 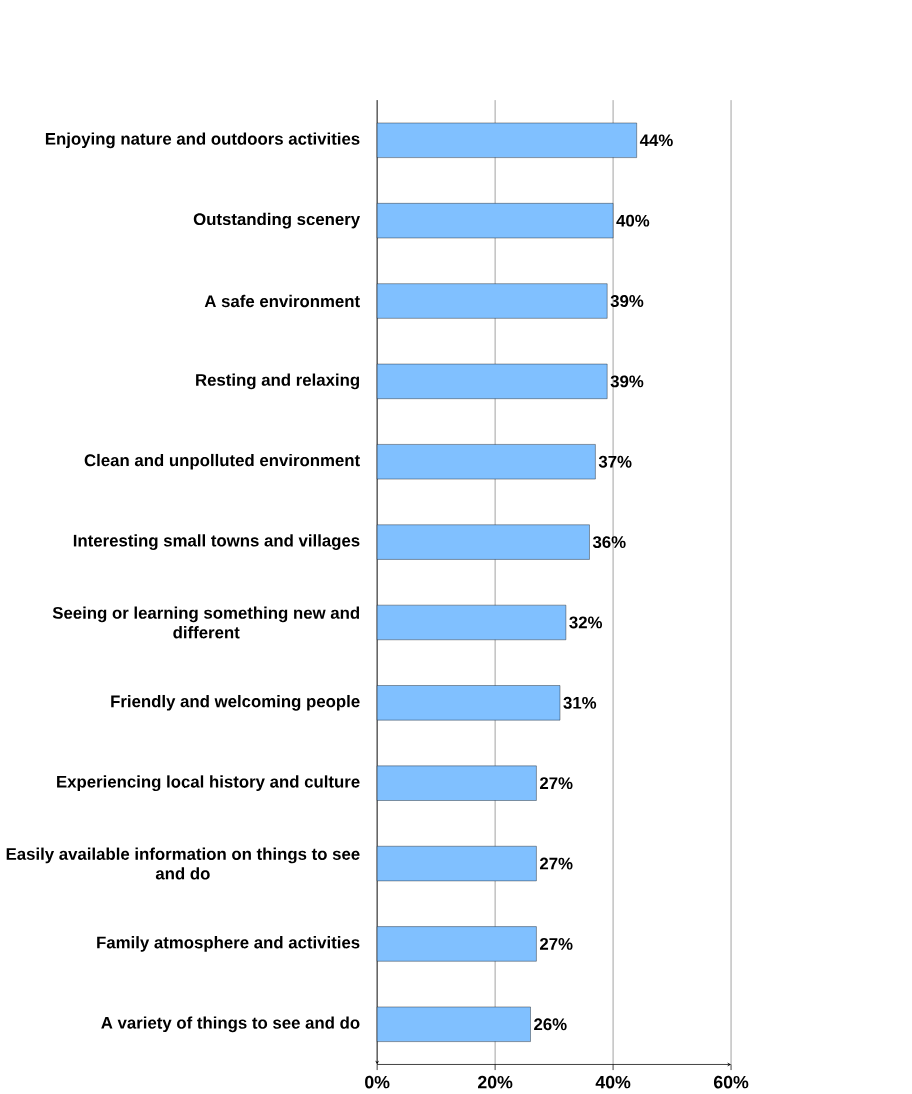 I want to click on y-tick-label: Experiencing local history and culture, so click(x=208, y=783).